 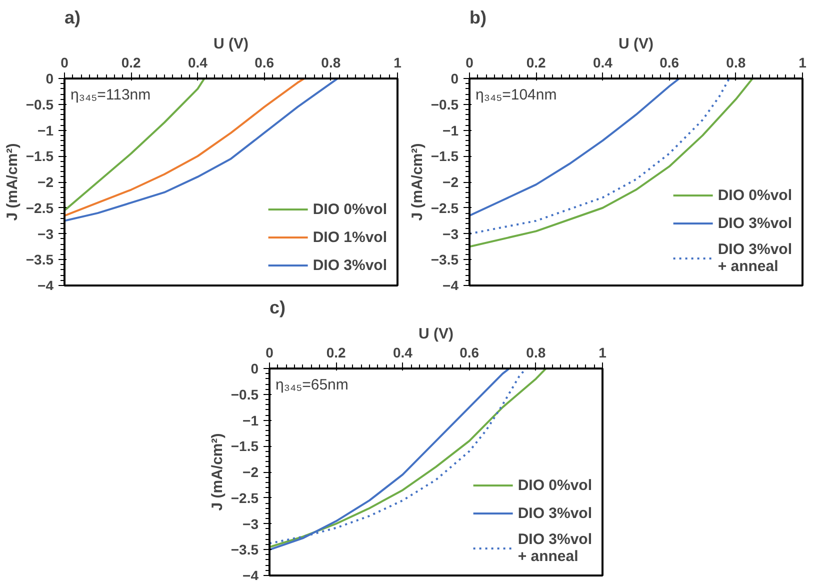 I want to click on annotation: η₃₄₅=113nm, so click(x=110, y=95).